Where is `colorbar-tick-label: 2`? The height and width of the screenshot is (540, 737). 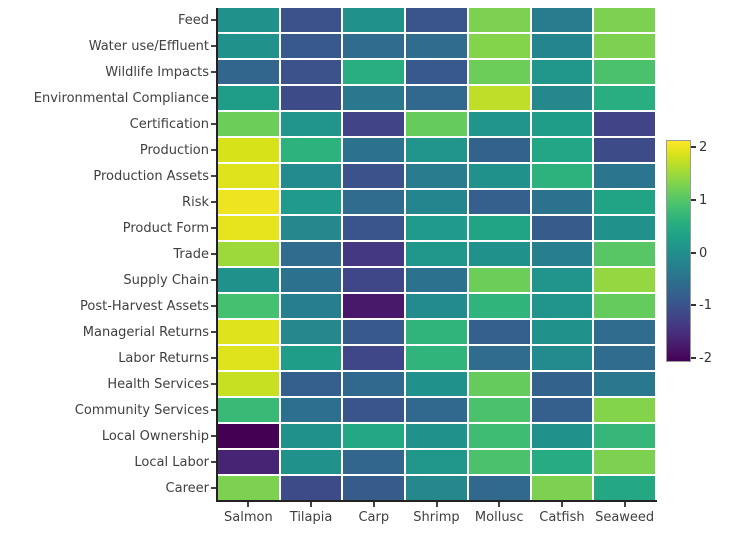 colorbar-tick-label: 2 is located at coordinates (703, 147).